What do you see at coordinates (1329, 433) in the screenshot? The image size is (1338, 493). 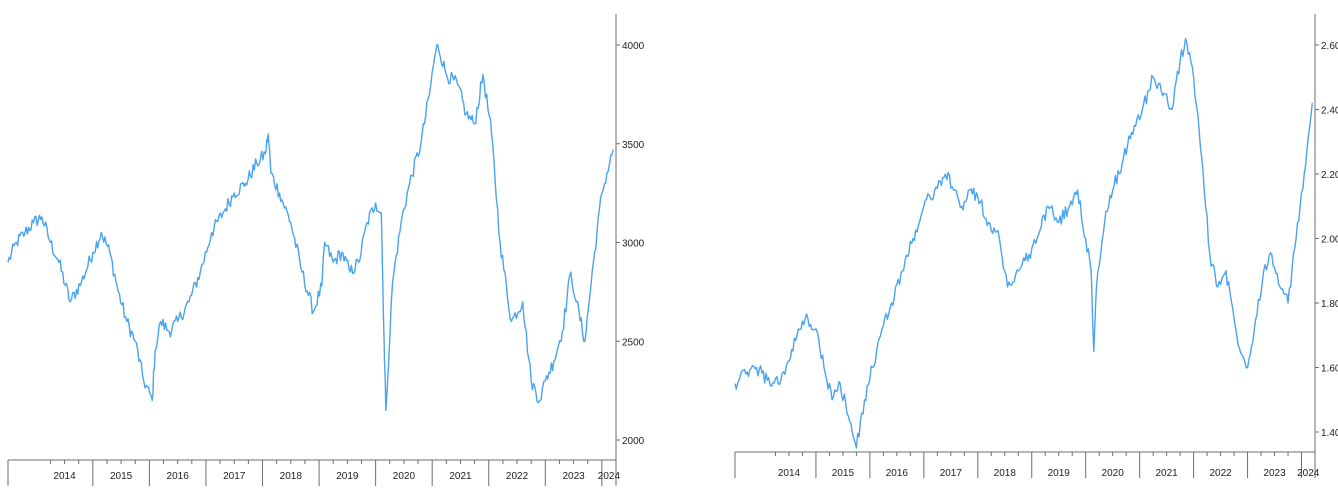 I see `y-tick-label: 1.400` at bounding box center [1329, 433].